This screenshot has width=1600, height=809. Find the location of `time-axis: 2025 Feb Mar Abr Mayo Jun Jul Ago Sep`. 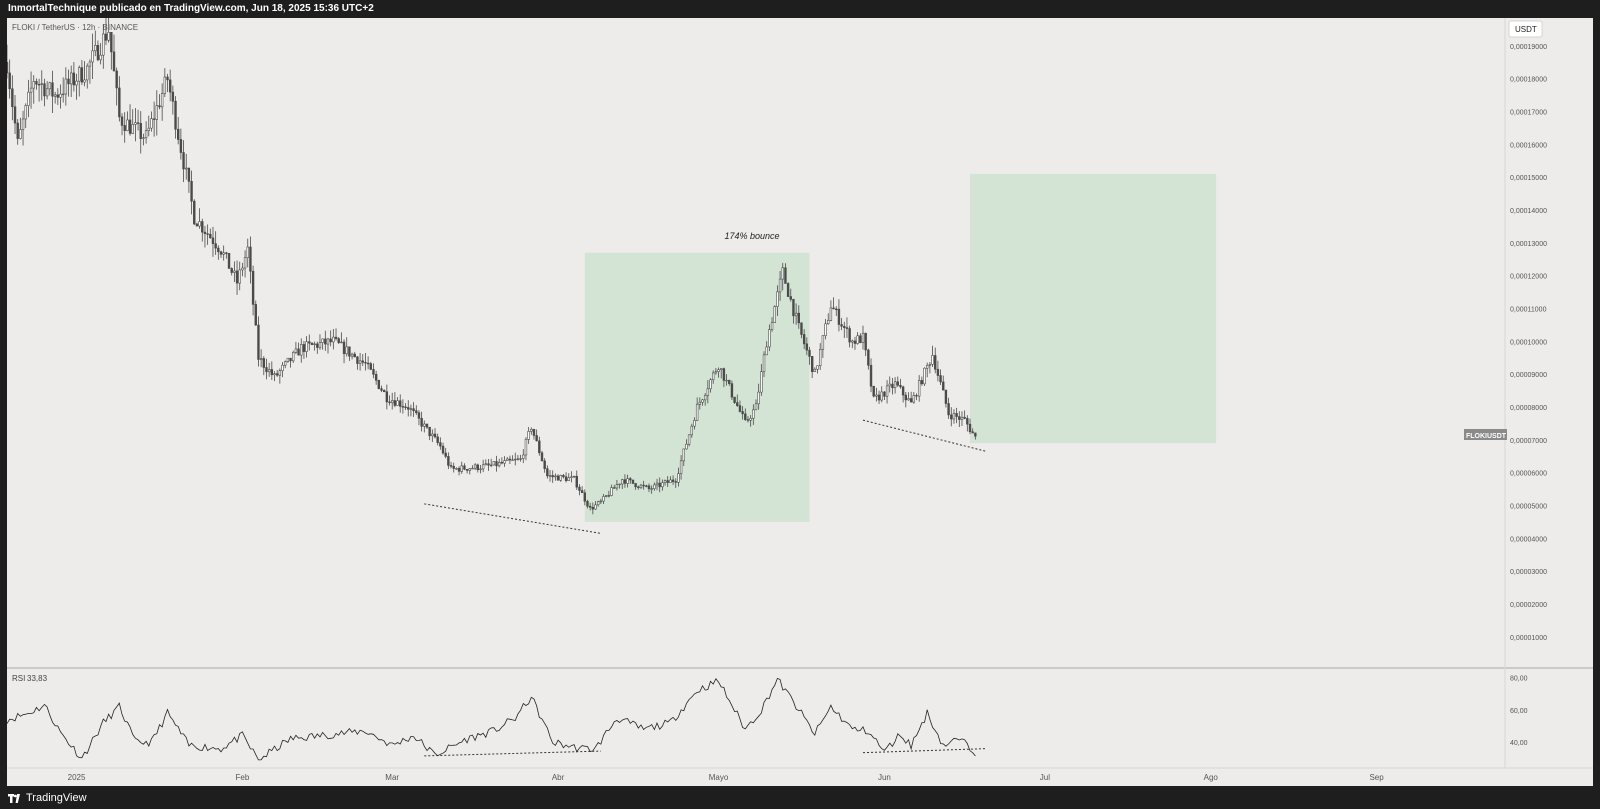

time-axis: 2025 Feb Mar Abr Mayo Jun Jul Ago Sep is located at coordinates (726, 777).